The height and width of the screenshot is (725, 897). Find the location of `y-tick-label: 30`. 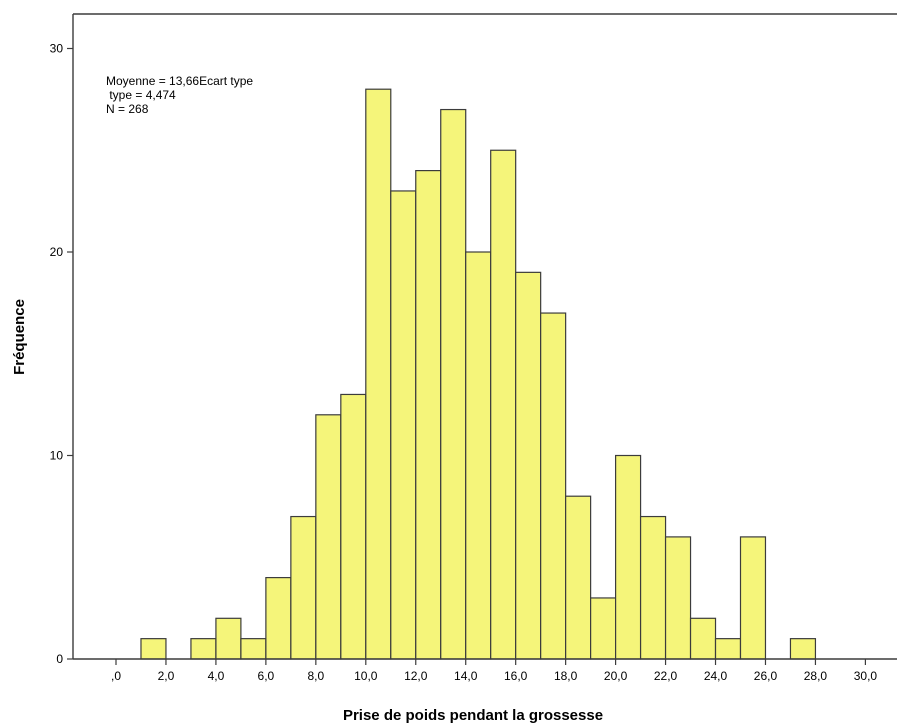

y-tick-label: 30 is located at coordinates (57, 49).